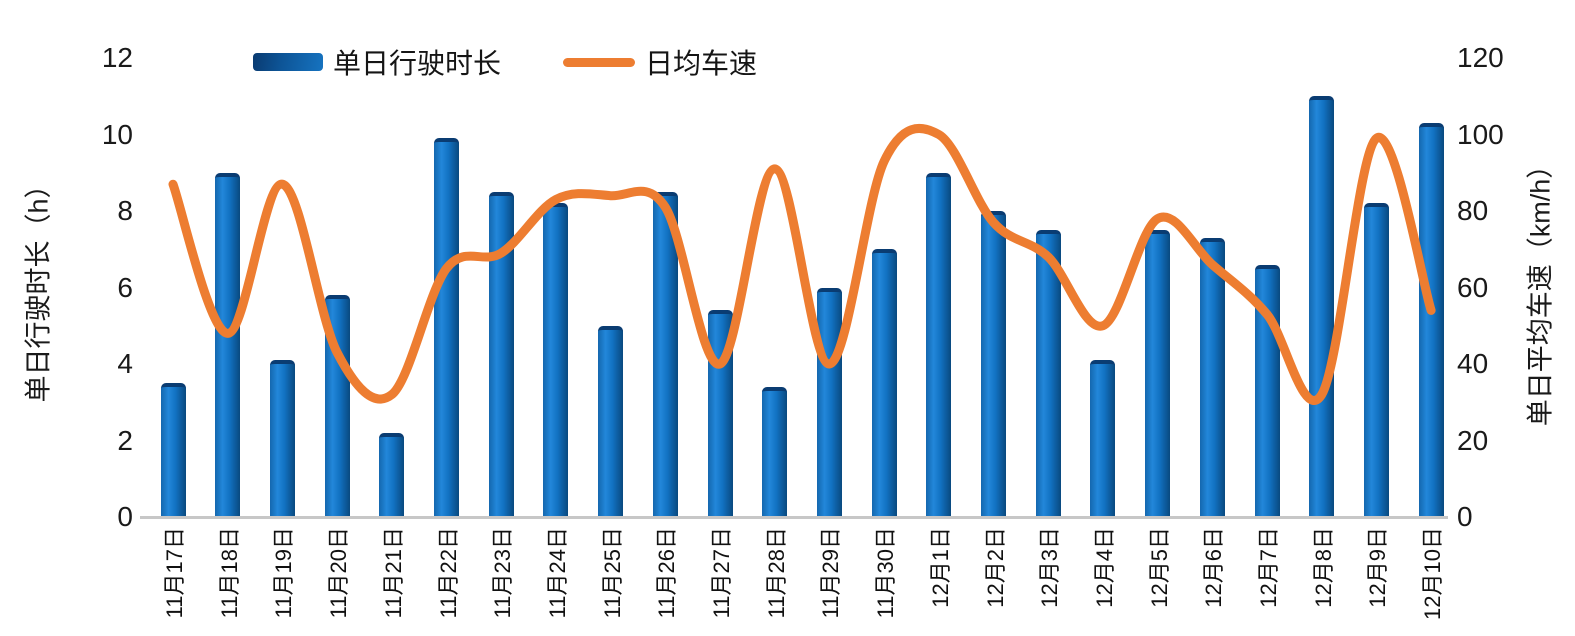 The width and height of the screenshot is (1575, 636). What do you see at coordinates (125, 516) in the screenshot?
I see `left-tick-0: 0` at bounding box center [125, 516].